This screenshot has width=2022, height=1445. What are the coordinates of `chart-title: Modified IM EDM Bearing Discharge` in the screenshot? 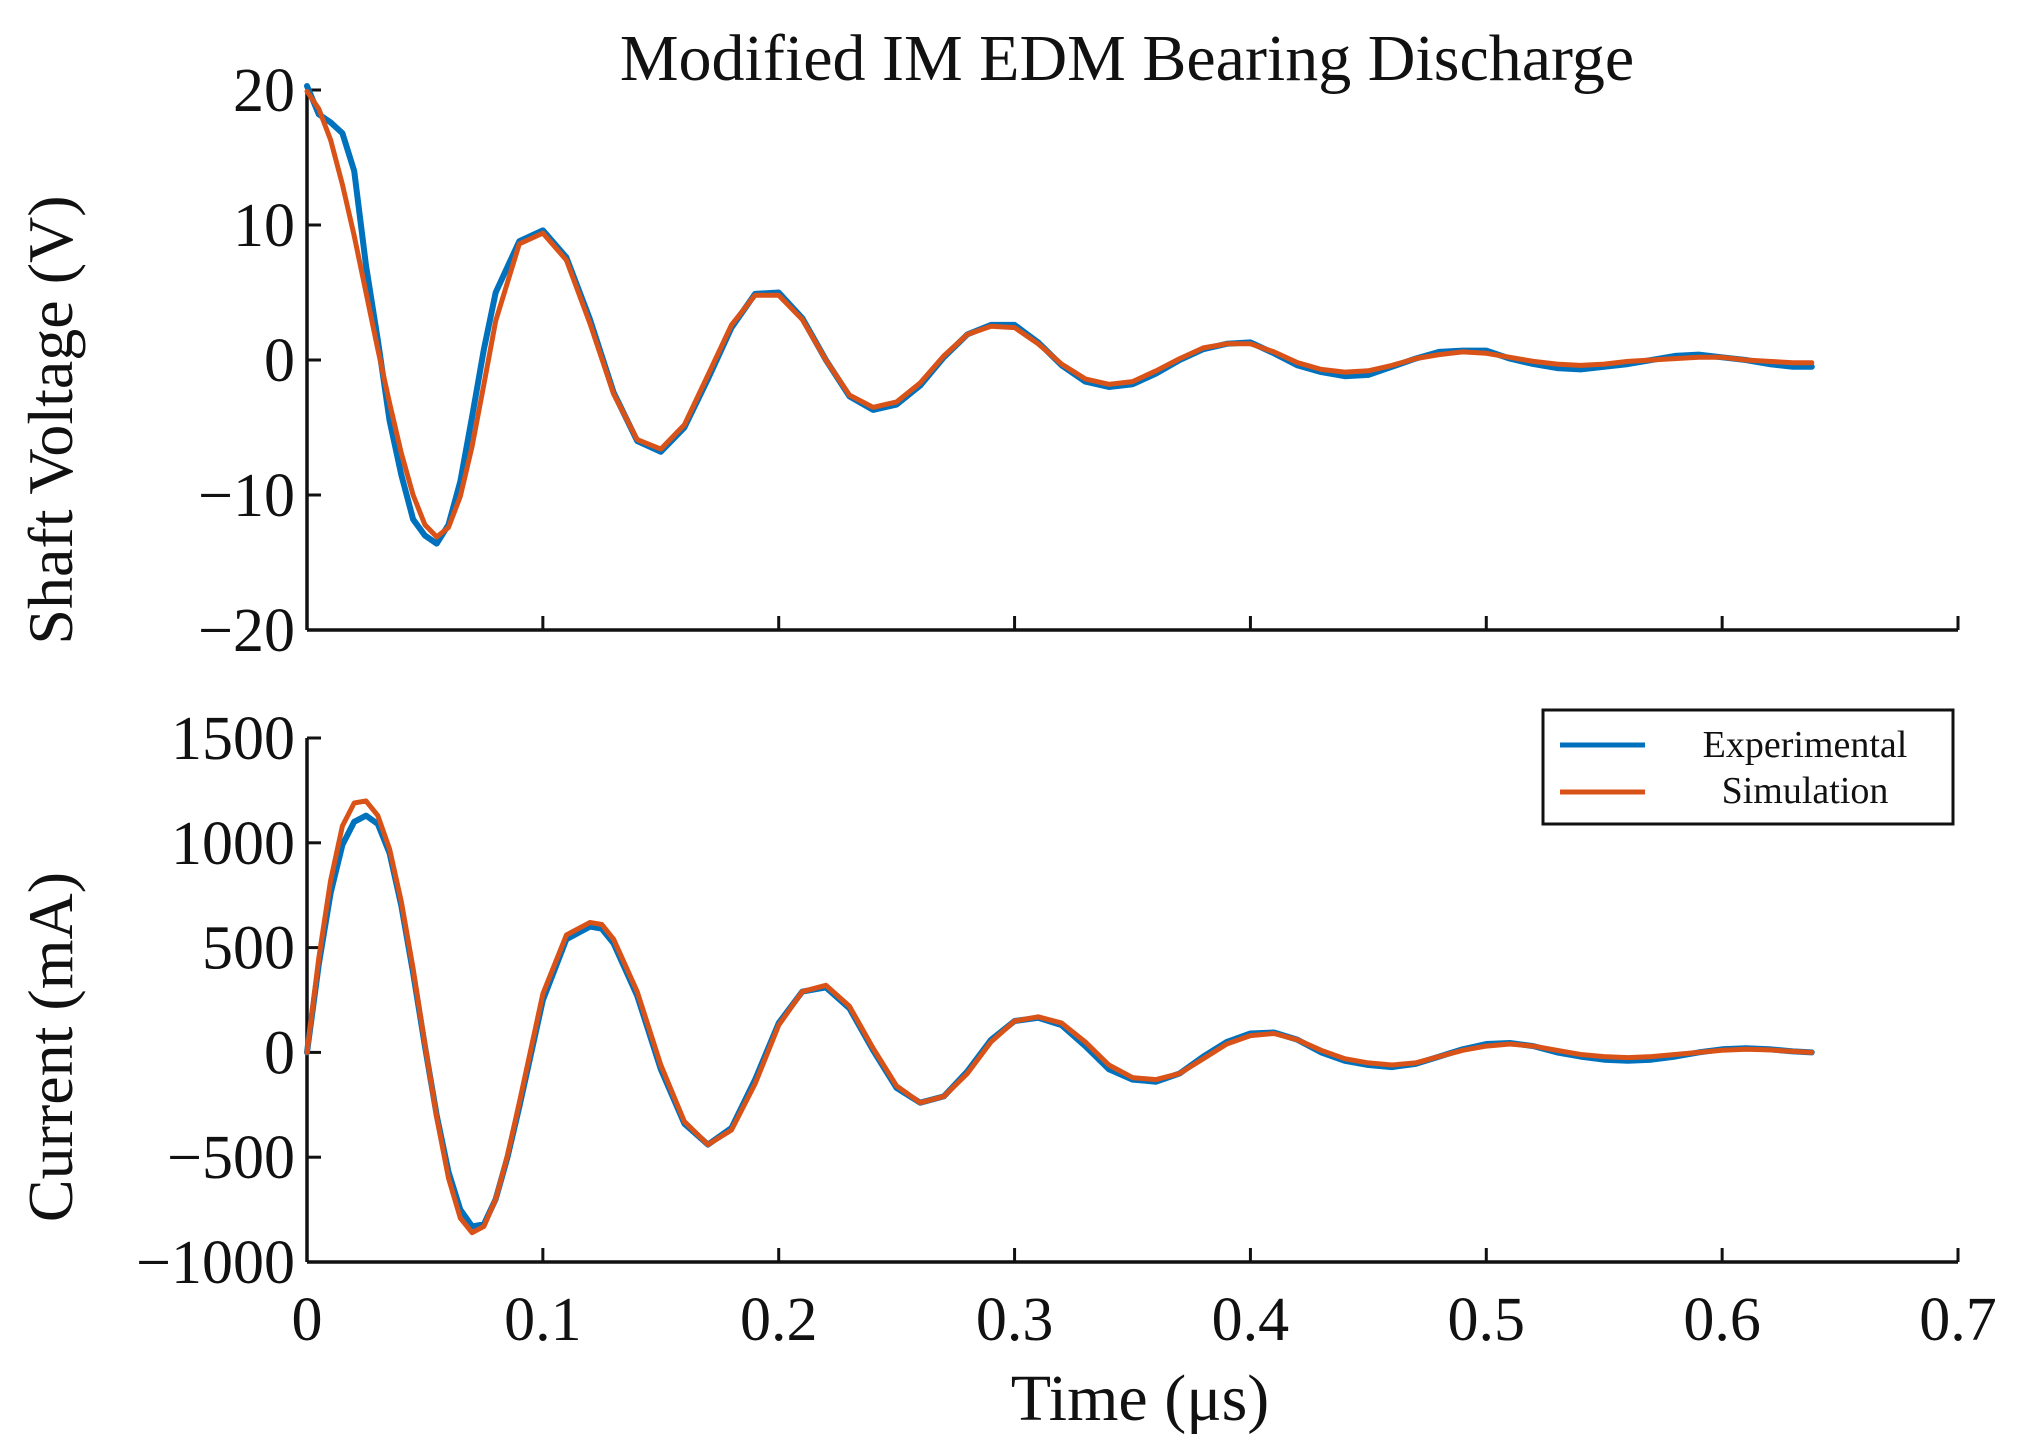 It's located at (1127, 58).